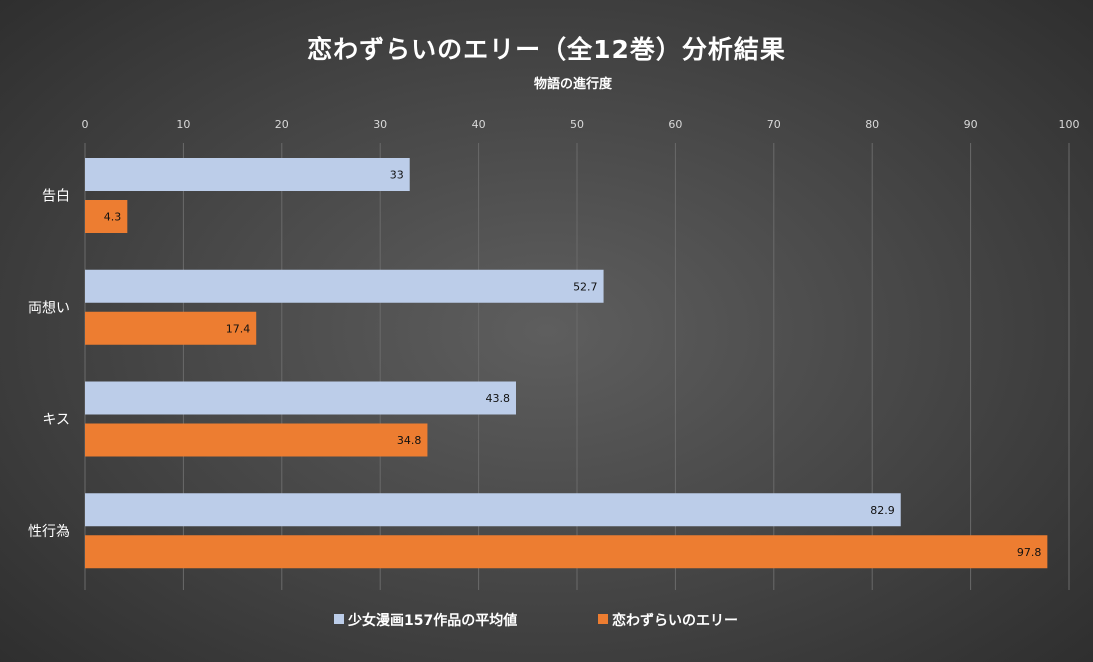 This screenshot has width=1093, height=662. What do you see at coordinates (432, 620) in the screenshot?
I see `legend-label: 少女漫画157作品の平均値` at bounding box center [432, 620].